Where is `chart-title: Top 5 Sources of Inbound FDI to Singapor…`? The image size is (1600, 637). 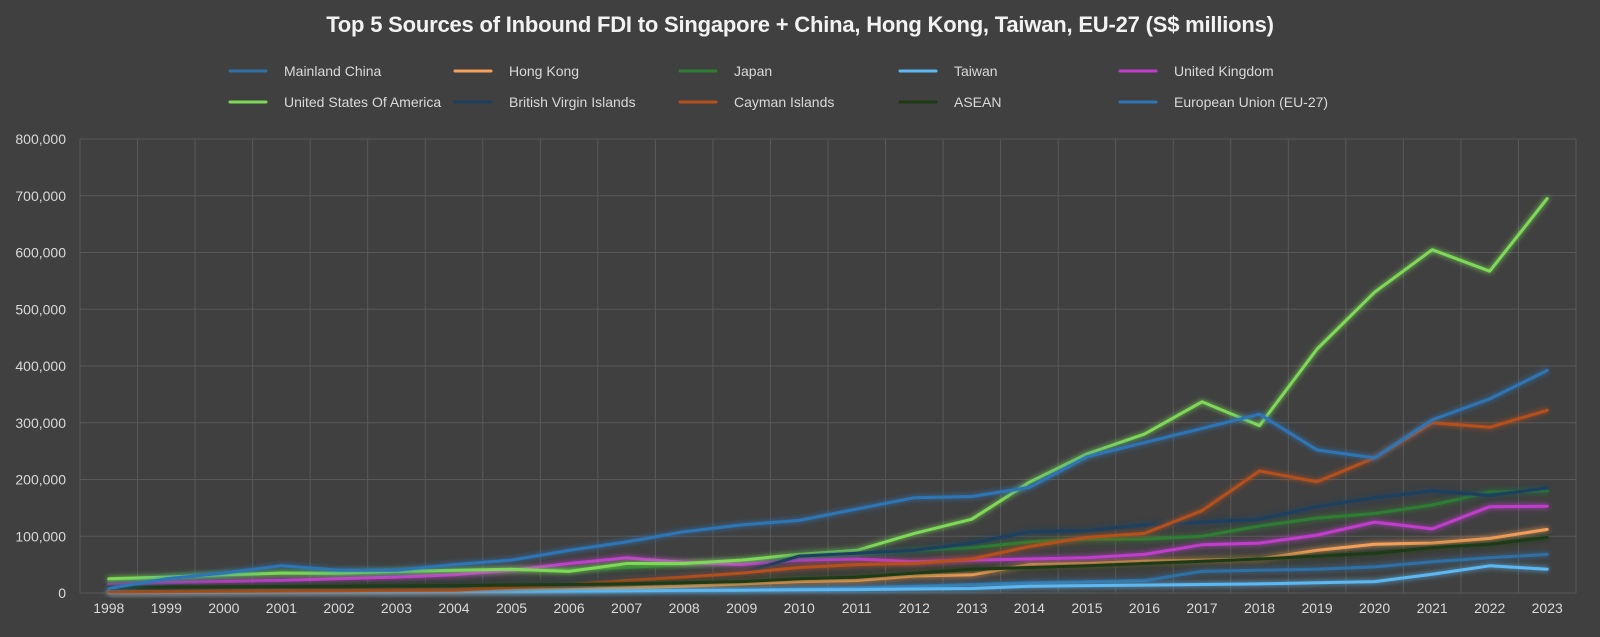
chart-title: Top 5 Sources of Inbound FDI to Singapor… is located at coordinates (800, 24).